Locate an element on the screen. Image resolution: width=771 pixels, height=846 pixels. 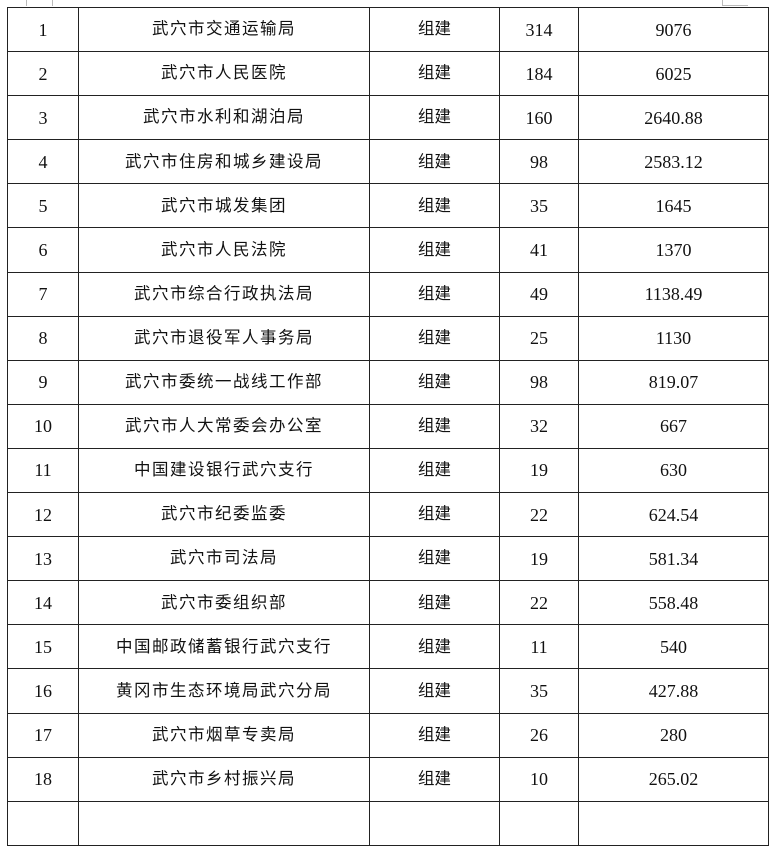
row-number: 2 is located at coordinates (43, 74).